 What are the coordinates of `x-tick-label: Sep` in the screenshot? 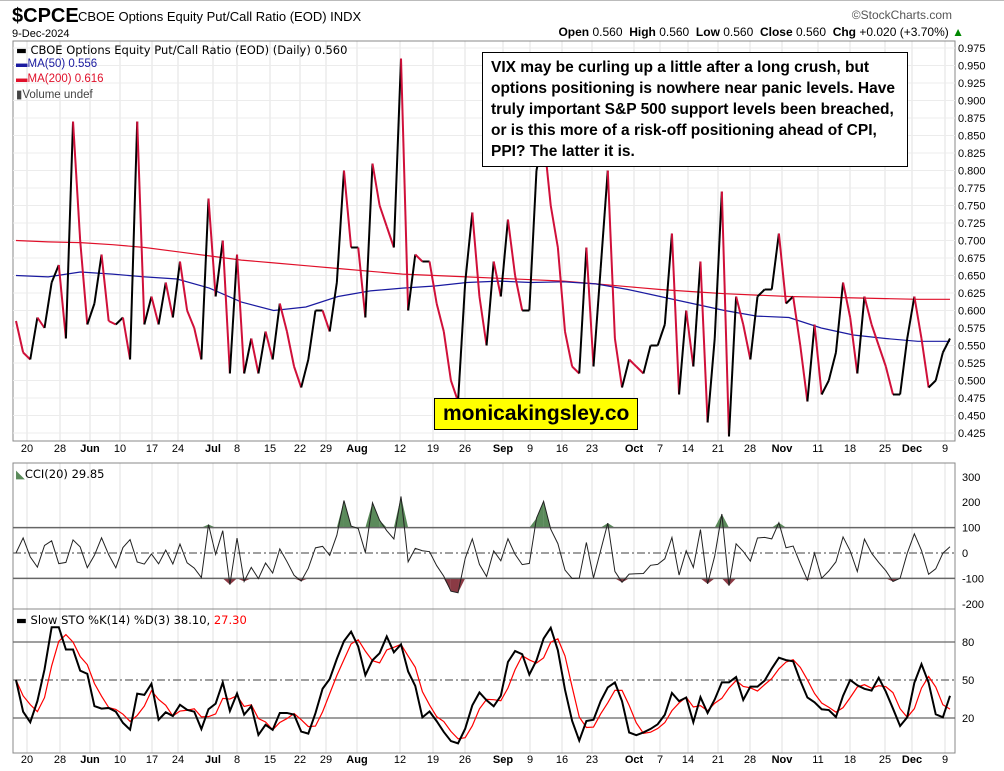 It's located at (503, 760).